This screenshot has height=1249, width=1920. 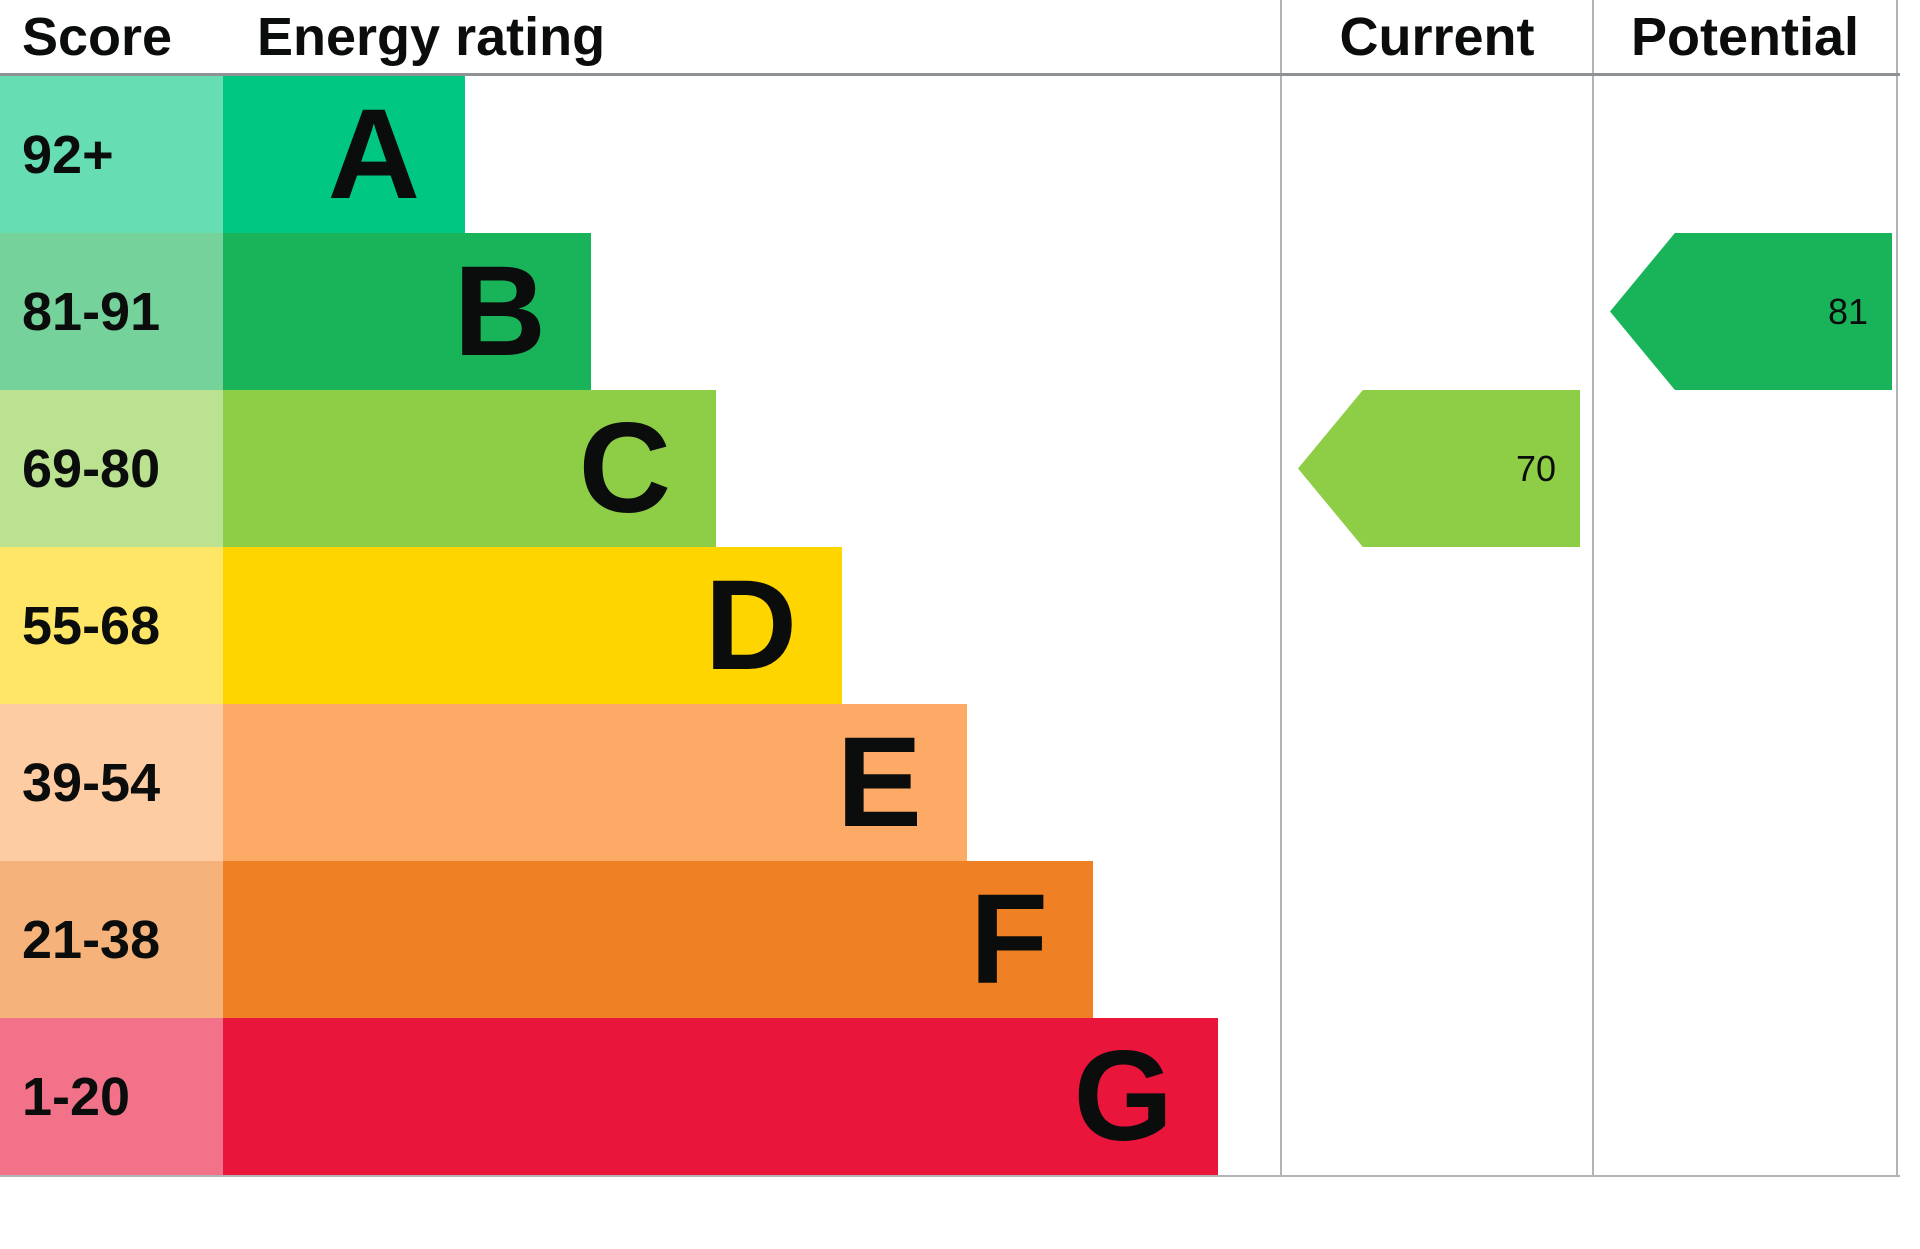 What do you see at coordinates (373, 154) in the screenshot?
I see `band-letter-a: A` at bounding box center [373, 154].